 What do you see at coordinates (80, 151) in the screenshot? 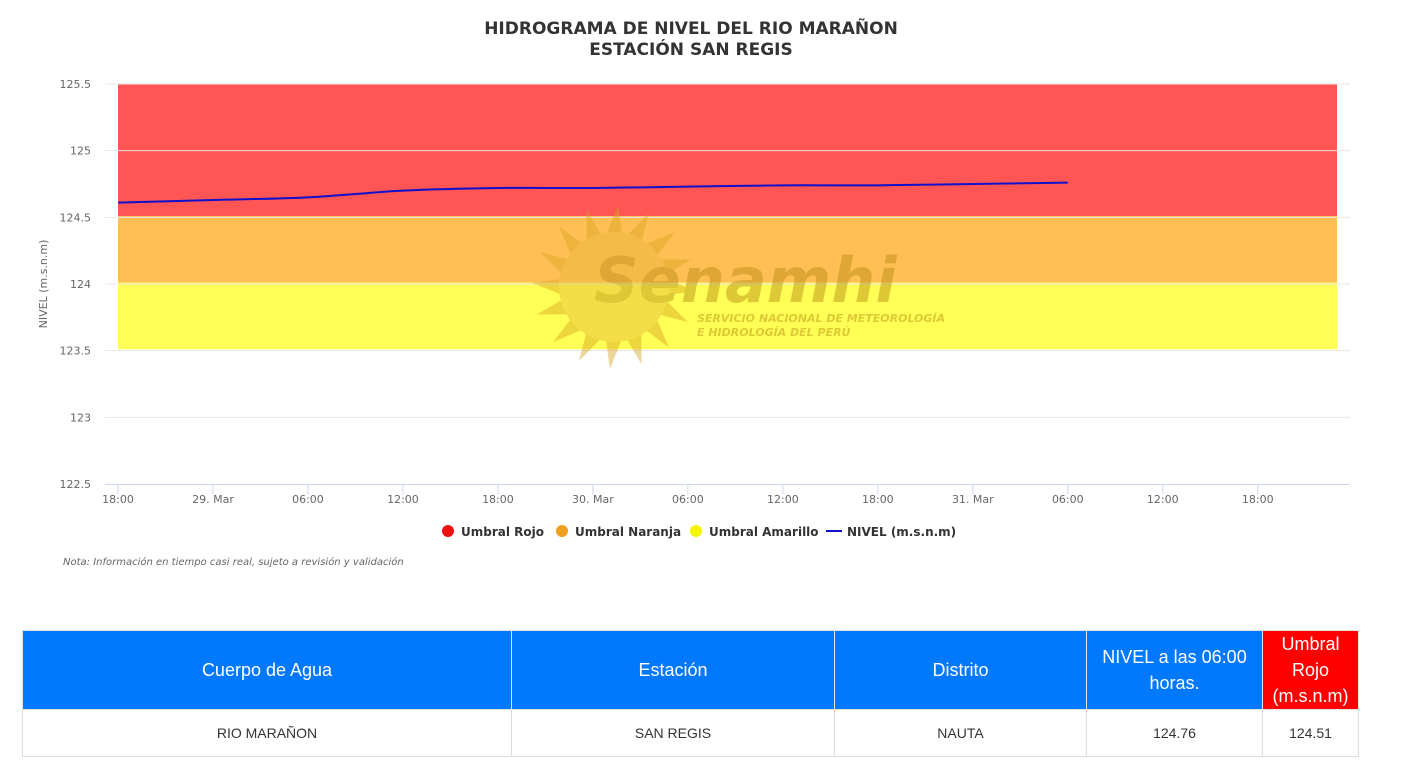
I see `y-tick-label: 125` at bounding box center [80, 151].